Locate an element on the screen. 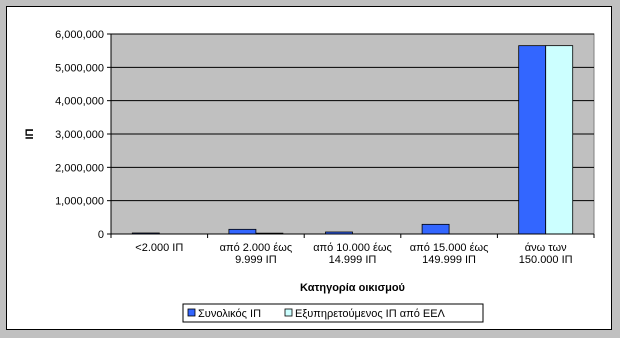 This screenshot has width=620, height=338. y-tick-label: 6,000,000 is located at coordinates (79, 35).